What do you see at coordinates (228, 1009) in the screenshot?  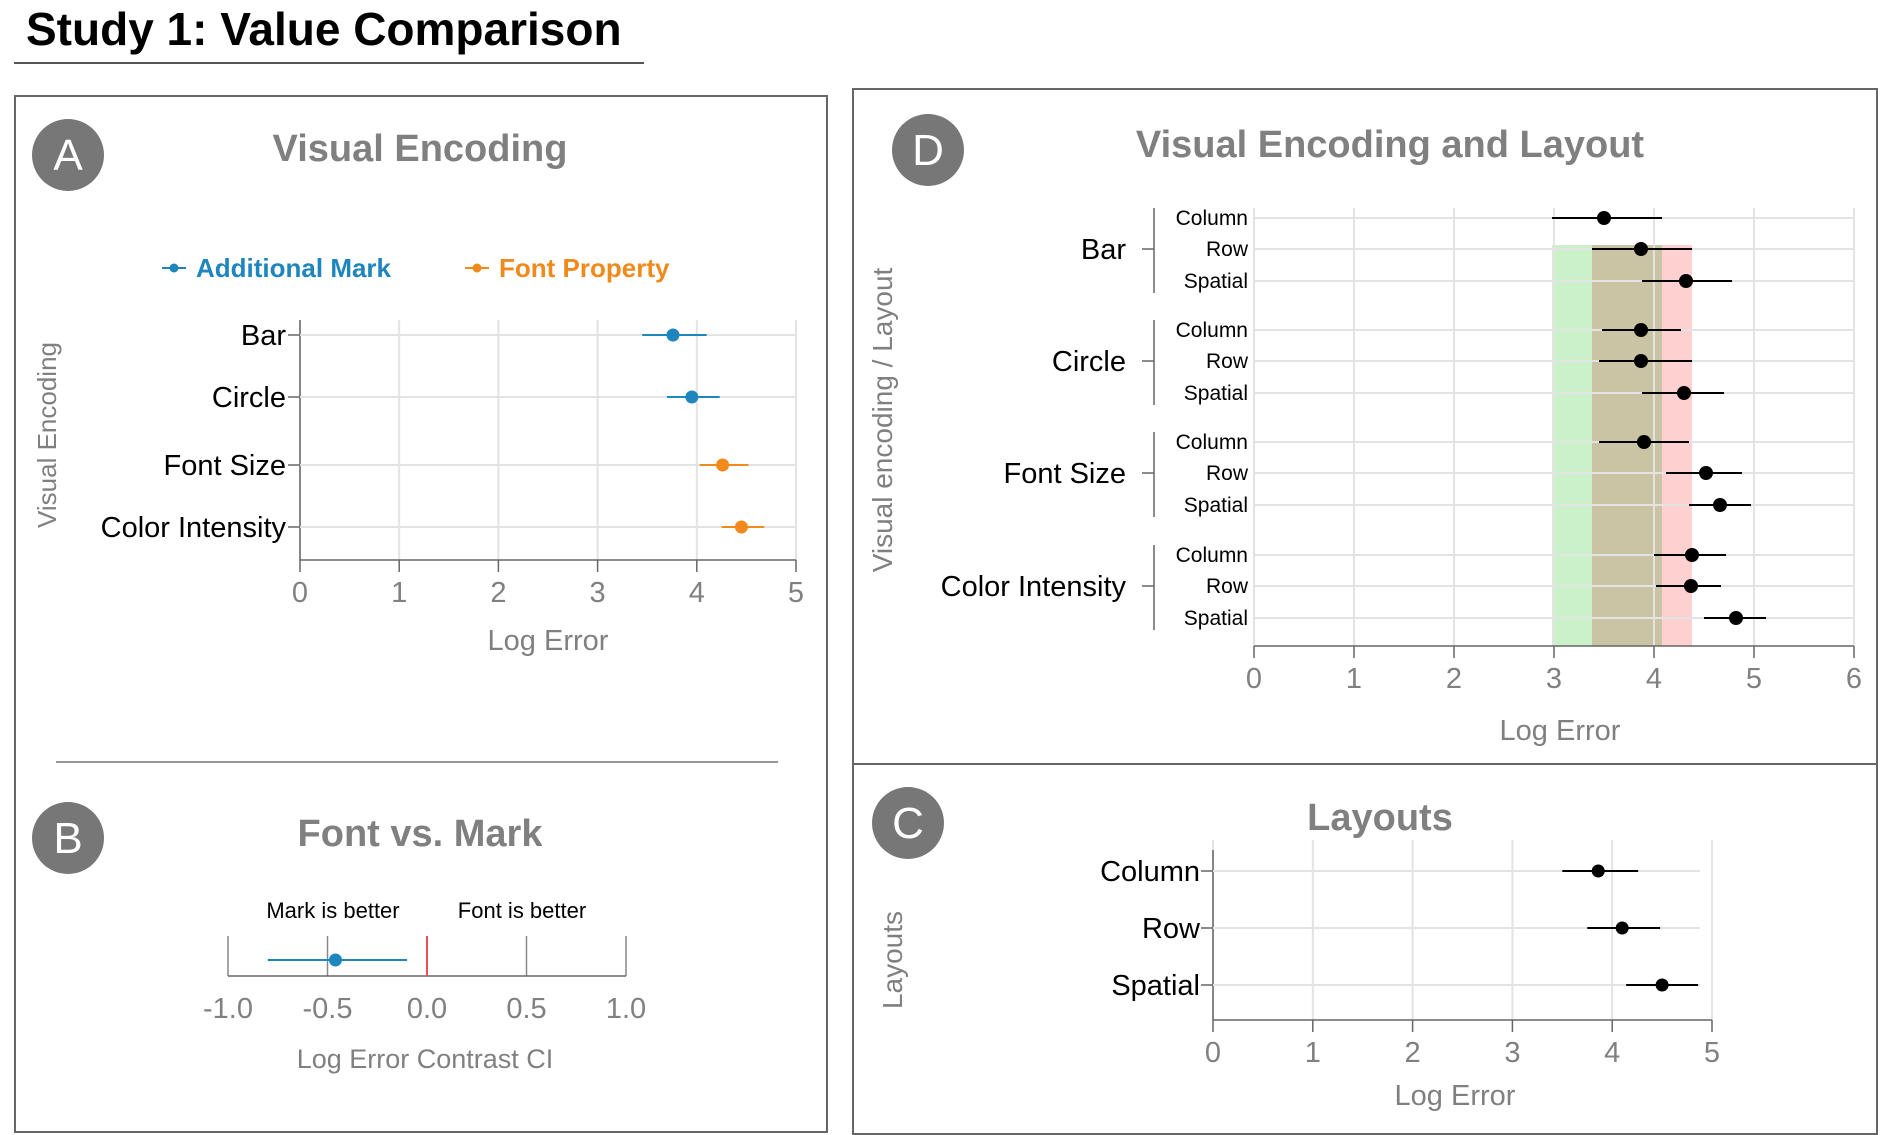 I see `panel-b-tick-label: -1.0` at bounding box center [228, 1009].